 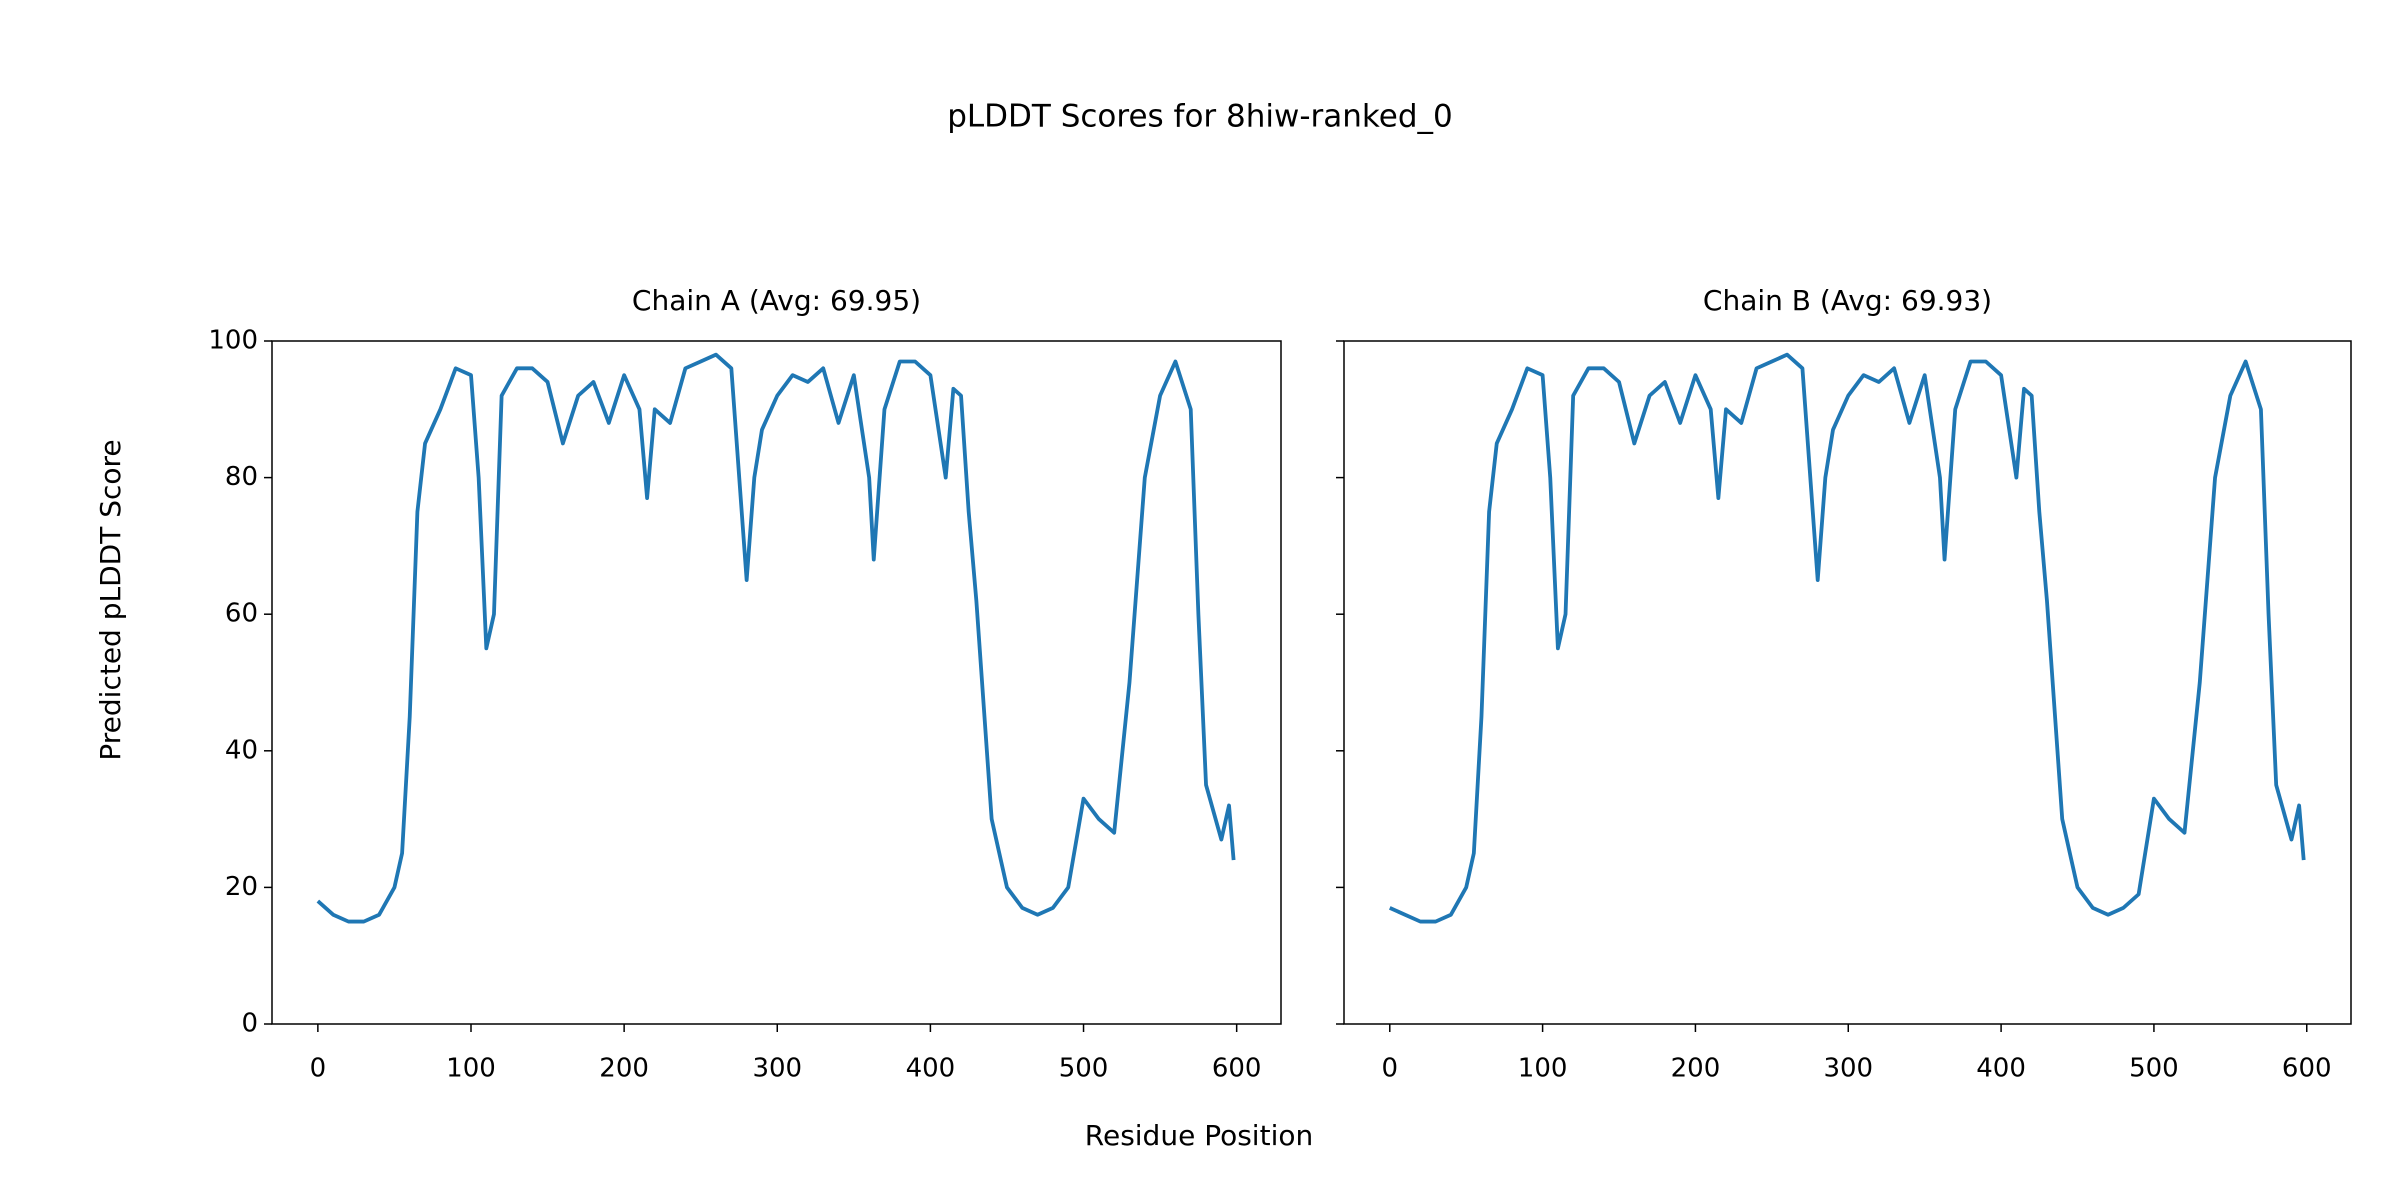 I want to click on subplot-title: Chain B (Avg: 69.93), so click(x=1847, y=300).